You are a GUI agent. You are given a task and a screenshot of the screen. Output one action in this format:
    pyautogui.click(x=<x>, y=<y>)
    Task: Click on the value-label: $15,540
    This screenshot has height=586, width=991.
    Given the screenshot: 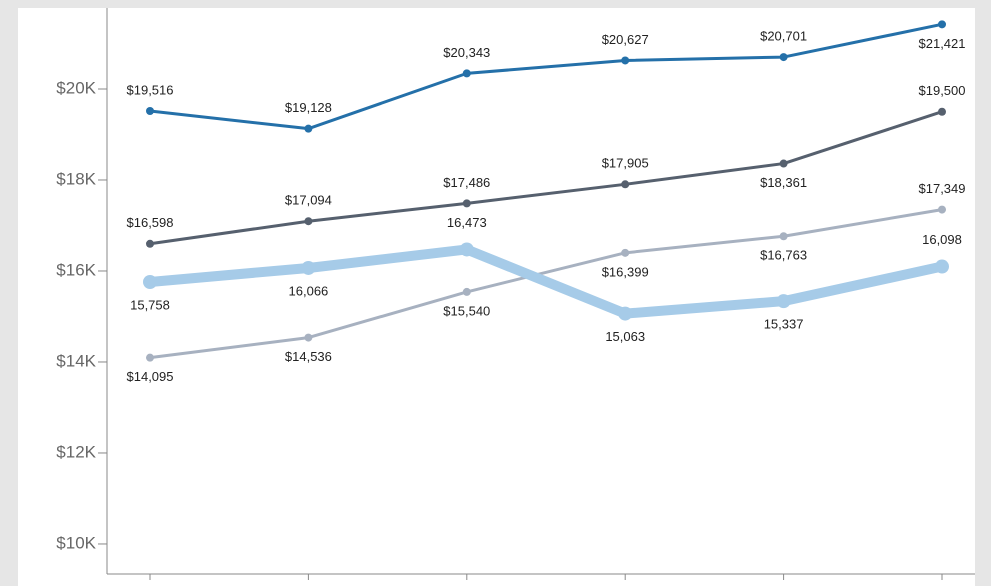 What is the action you would take?
    pyautogui.click(x=466, y=310)
    